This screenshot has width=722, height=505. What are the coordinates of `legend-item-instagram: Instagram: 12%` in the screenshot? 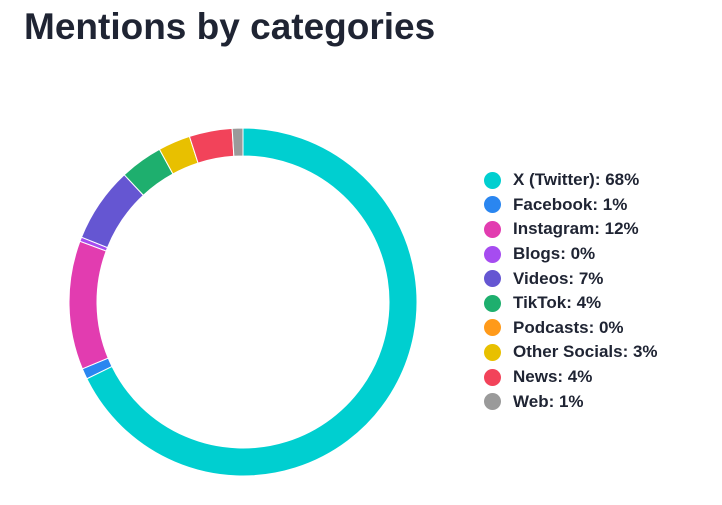 It's located at (571, 229).